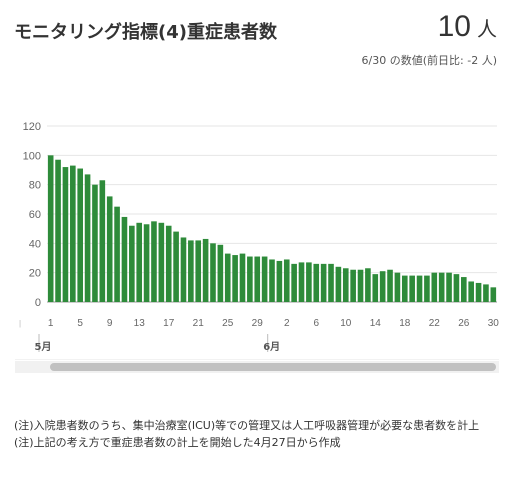 The width and height of the screenshot is (519, 479). I want to click on x-tick-label: 5, so click(80, 323).